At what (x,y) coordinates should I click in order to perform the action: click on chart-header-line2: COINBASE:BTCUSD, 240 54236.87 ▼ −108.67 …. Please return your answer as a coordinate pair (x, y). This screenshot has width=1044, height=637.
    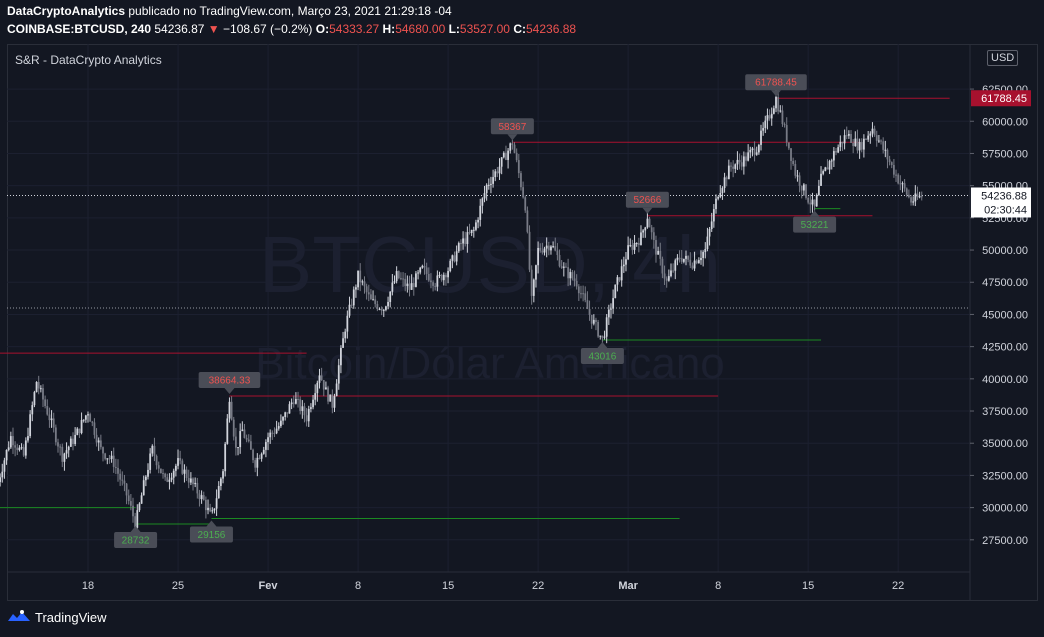
    Looking at the image, I should click on (291, 29).